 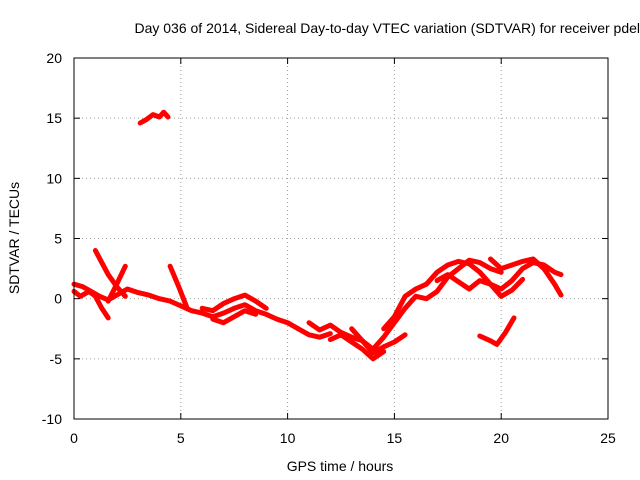 I want to click on x-axis-label: GPS time / hours, so click(x=340, y=466).